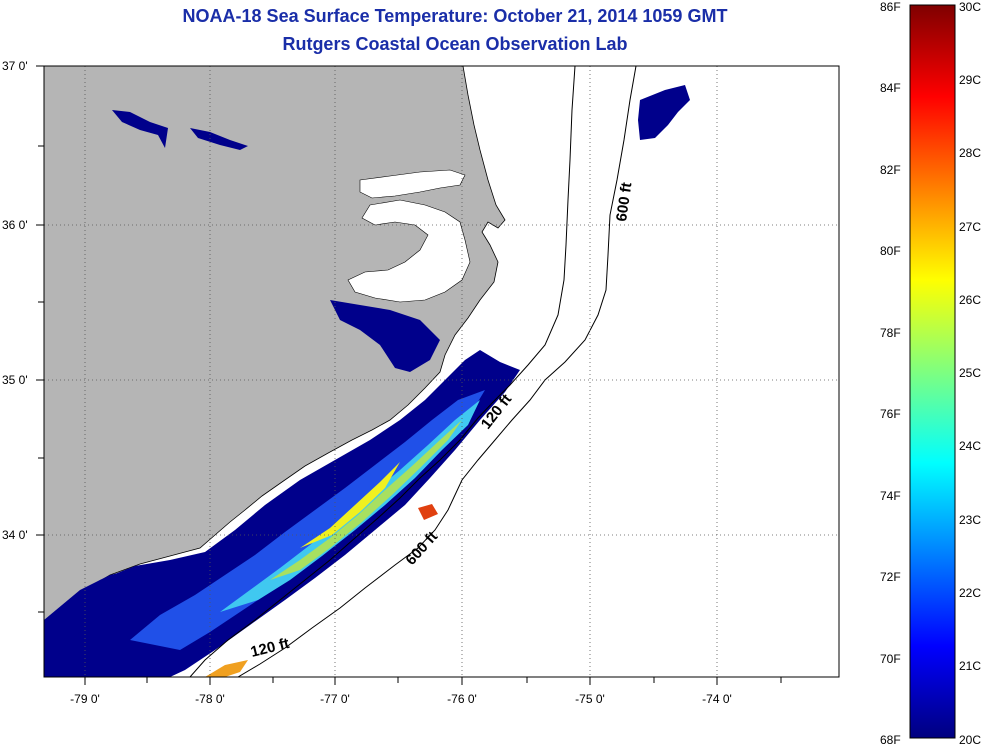  What do you see at coordinates (890, 170) in the screenshot?
I see `colorbar-f-82: 82F` at bounding box center [890, 170].